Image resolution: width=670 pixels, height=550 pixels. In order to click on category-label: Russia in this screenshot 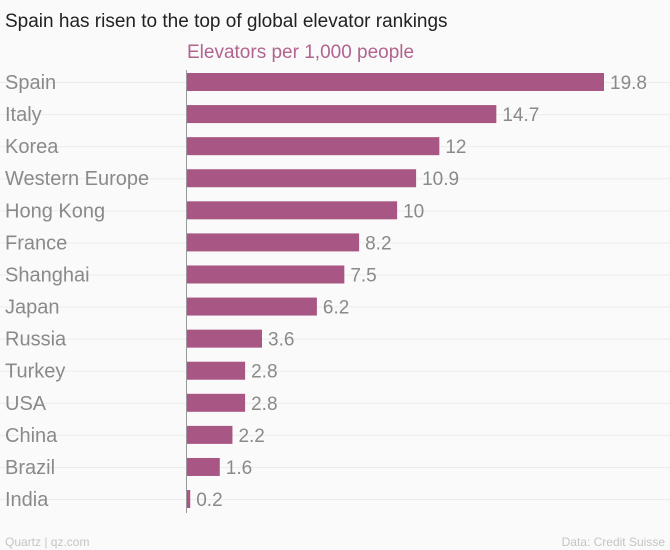, I will do `click(36, 340)`.